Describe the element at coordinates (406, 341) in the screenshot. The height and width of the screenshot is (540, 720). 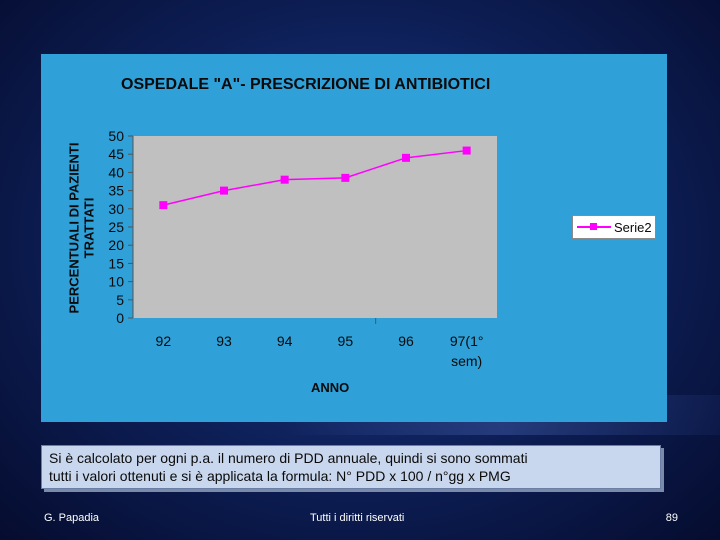
I see `x-tick-label: 96` at that location.